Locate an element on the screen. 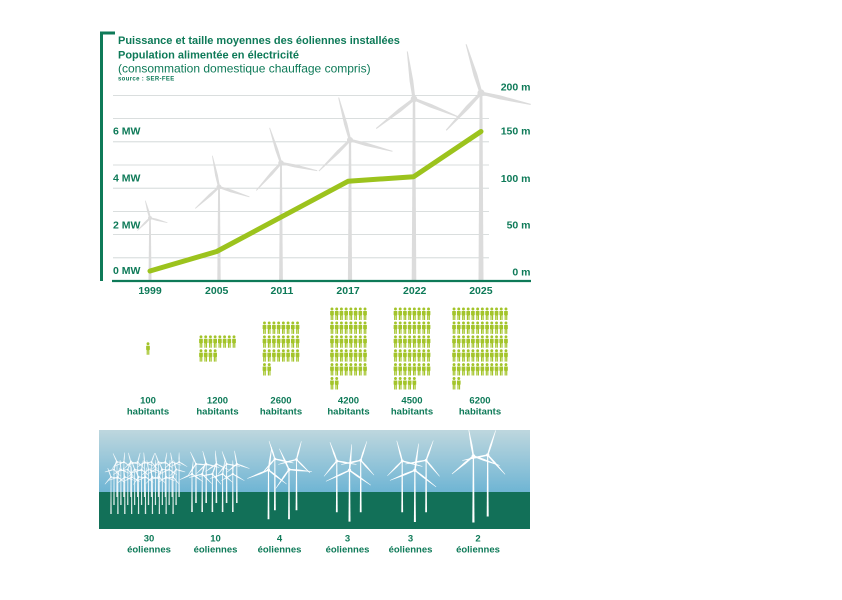  svg-text: 100 is located at coordinates (148, 400).